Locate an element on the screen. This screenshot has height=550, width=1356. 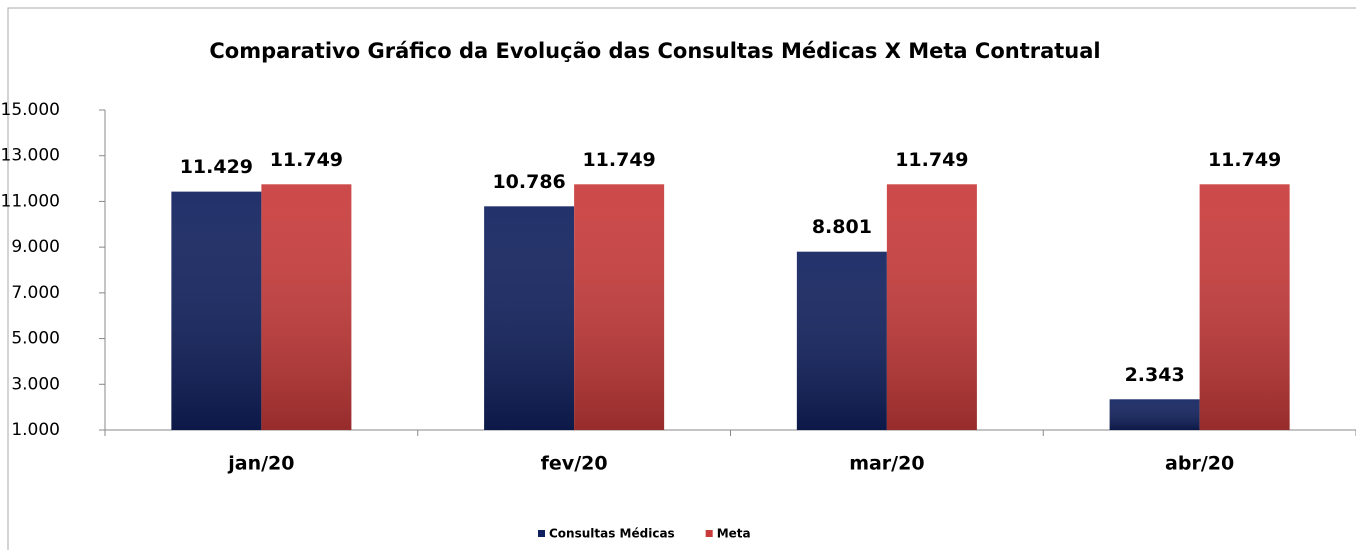
x-tick-label: fev/20 is located at coordinates (574, 464).